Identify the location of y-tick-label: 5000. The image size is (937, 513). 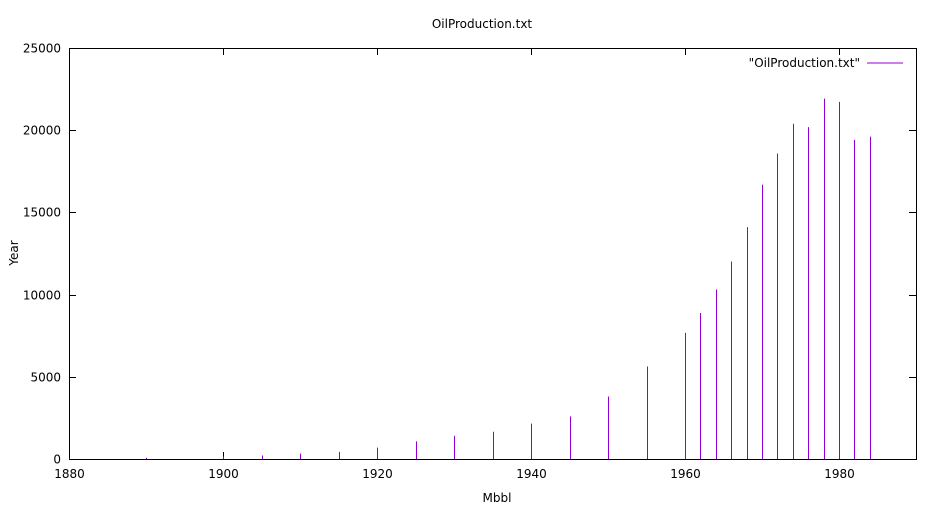
(45, 378).